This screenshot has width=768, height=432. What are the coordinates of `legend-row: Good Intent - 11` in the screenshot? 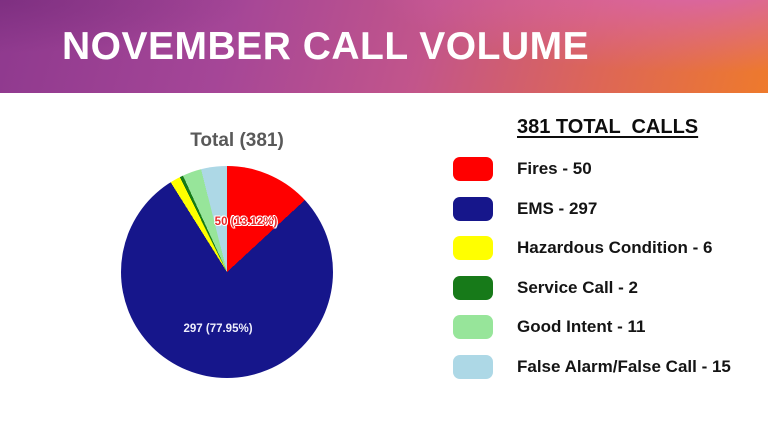 It's located at (592, 327).